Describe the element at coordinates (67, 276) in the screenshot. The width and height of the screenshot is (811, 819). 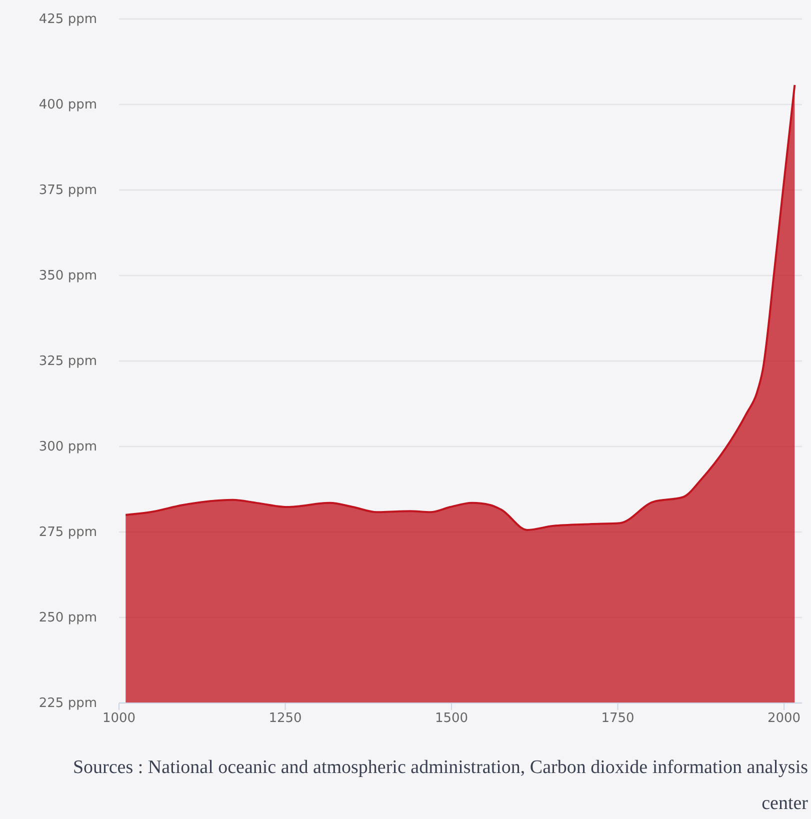
I see `y-tick-label: 350 ppm` at that location.